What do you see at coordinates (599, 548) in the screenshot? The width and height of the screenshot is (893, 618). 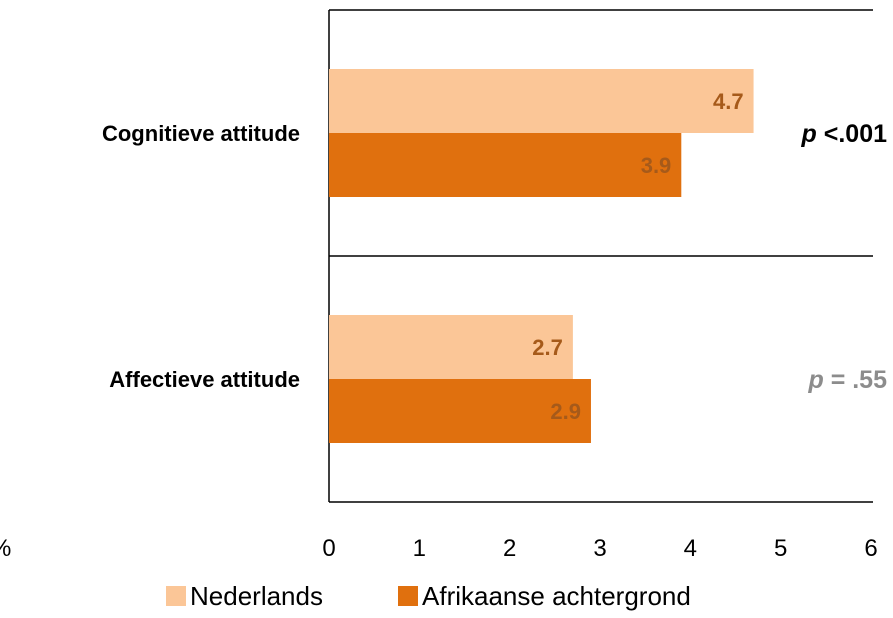 I see `x-tick-label: 3` at bounding box center [599, 548].